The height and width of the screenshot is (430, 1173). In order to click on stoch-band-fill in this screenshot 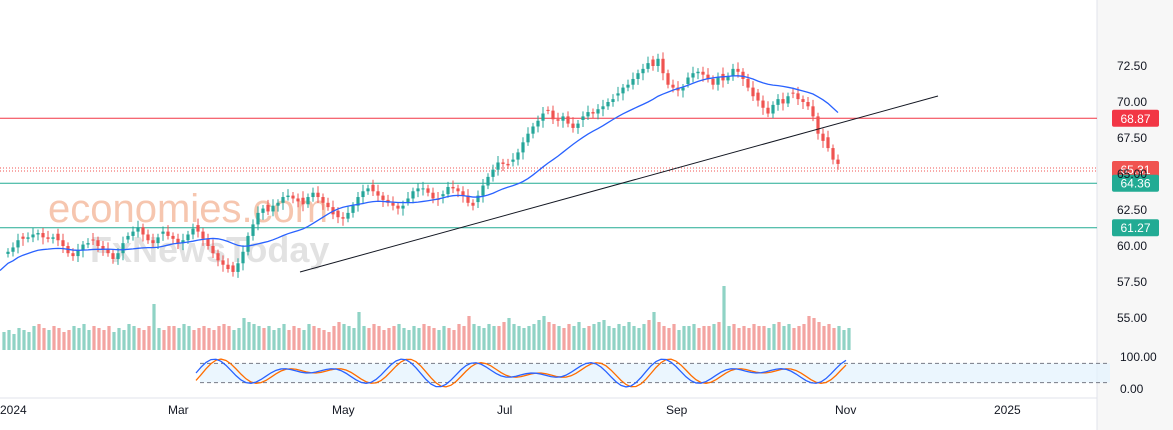, I will do `click(655, 373)`.